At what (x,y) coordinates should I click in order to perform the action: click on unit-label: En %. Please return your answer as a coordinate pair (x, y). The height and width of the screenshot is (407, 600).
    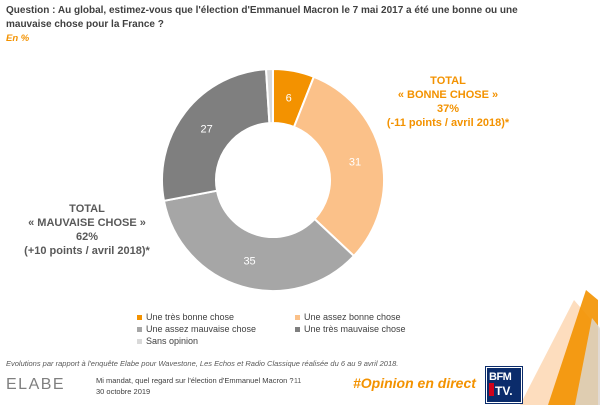
    Looking at the image, I should click on (18, 38).